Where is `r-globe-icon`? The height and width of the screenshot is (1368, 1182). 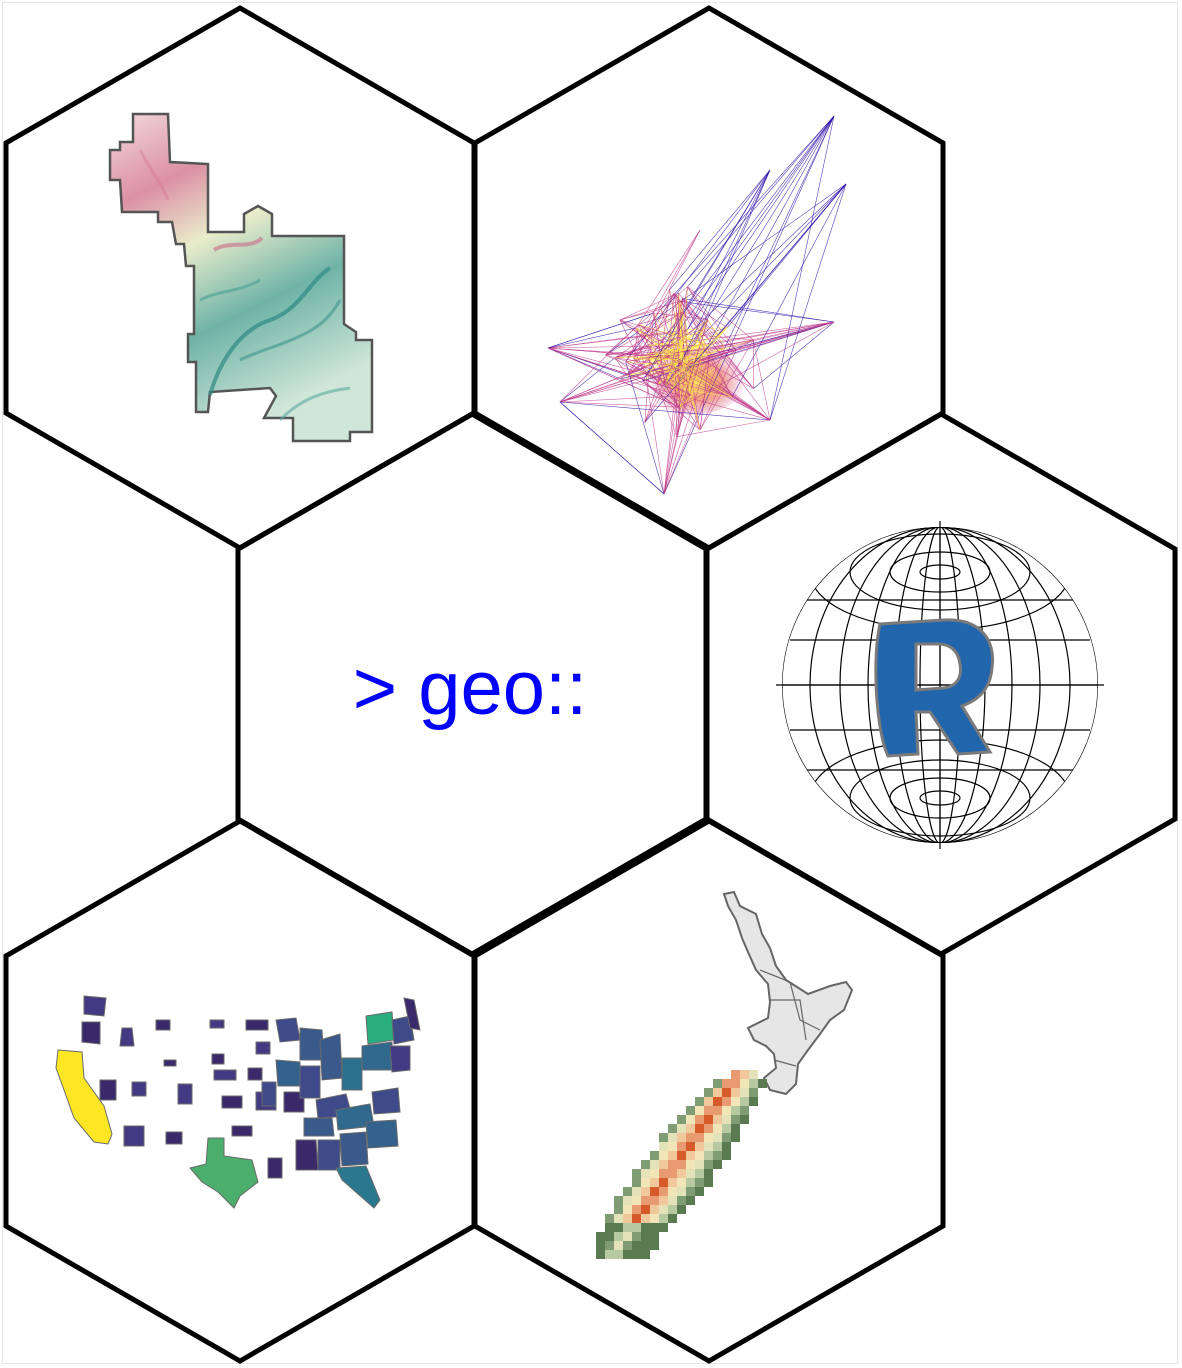
r-globe-icon is located at coordinates (940, 685).